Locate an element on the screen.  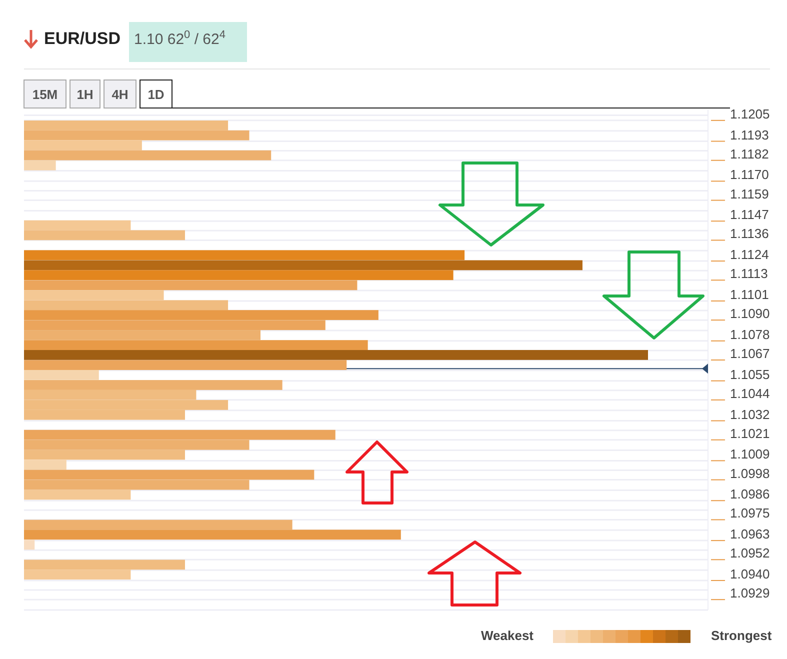
y-tick-label: 1.1101 is located at coordinates (749, 294).